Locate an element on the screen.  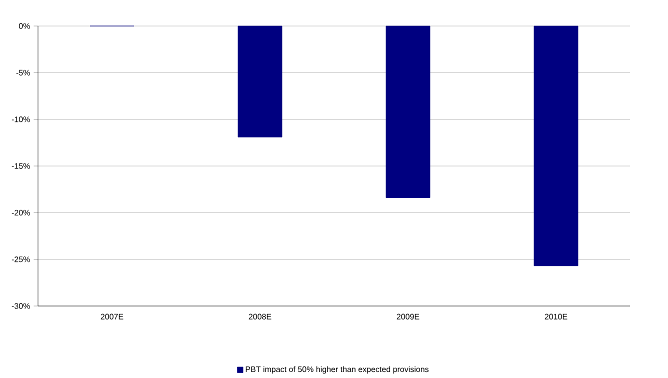
legend-label: PBT impact of 50% higher than expected provisions is located at coordinates (337, 370).